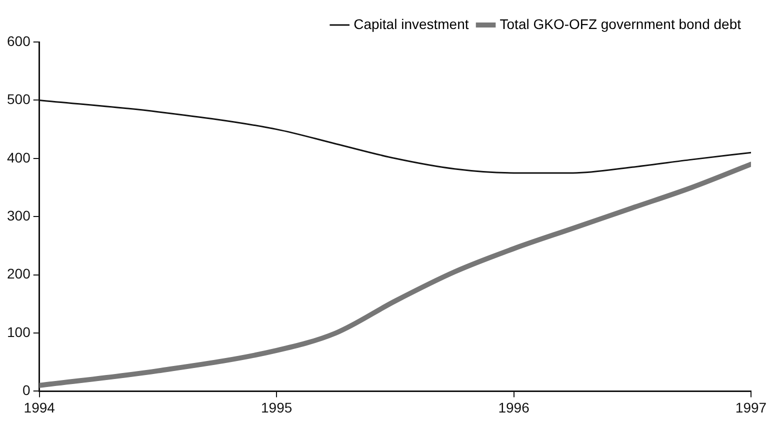 Image resolution: width=771 pixels, height=424 pixels. Describe the element at coordinates (19, 40) in the screenshot. I see `y-tick-label: 600` at that location.